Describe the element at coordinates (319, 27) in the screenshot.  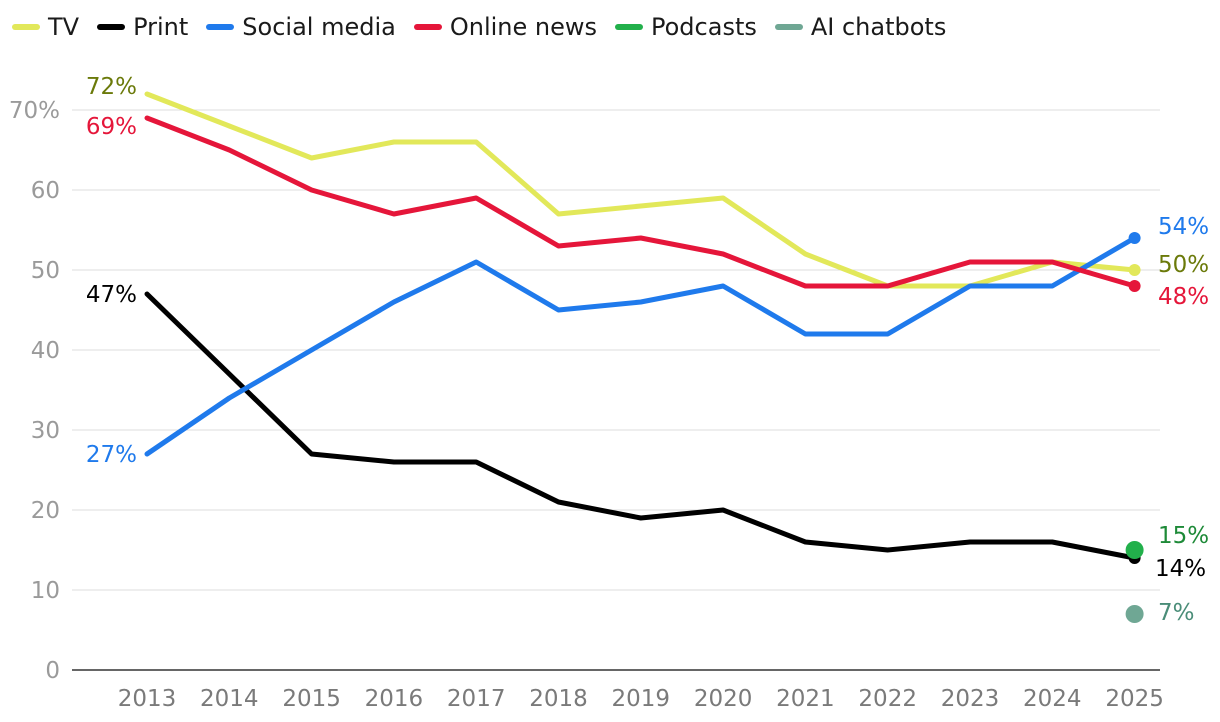
I see `legend-label-social-media: Social media` at that location.